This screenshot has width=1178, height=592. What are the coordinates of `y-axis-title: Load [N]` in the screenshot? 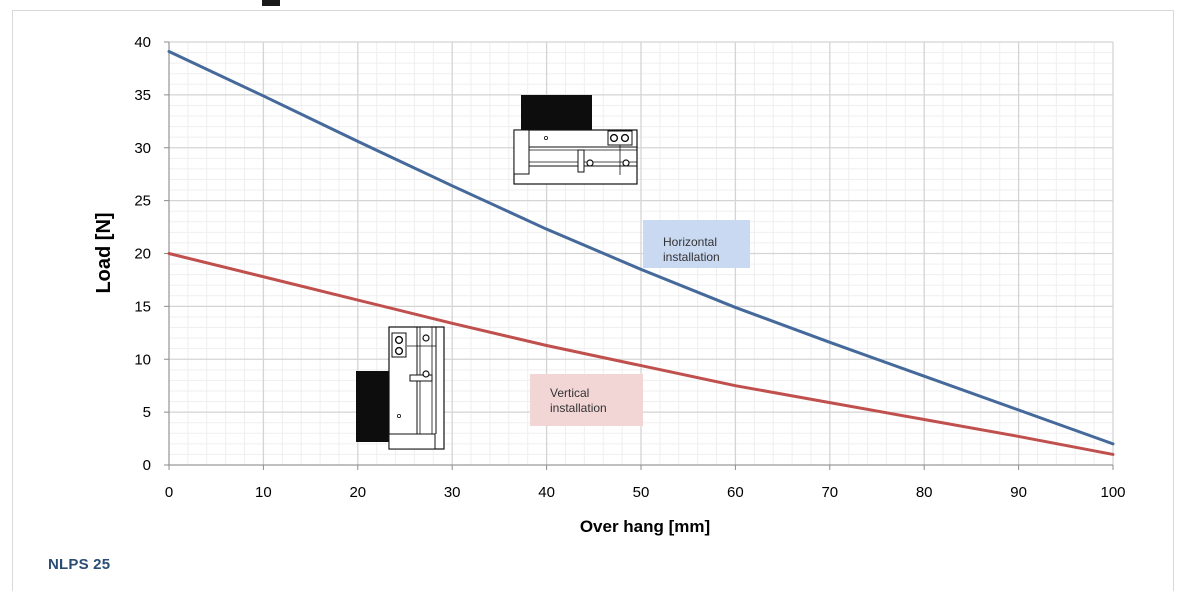 It's located at (104, 252).